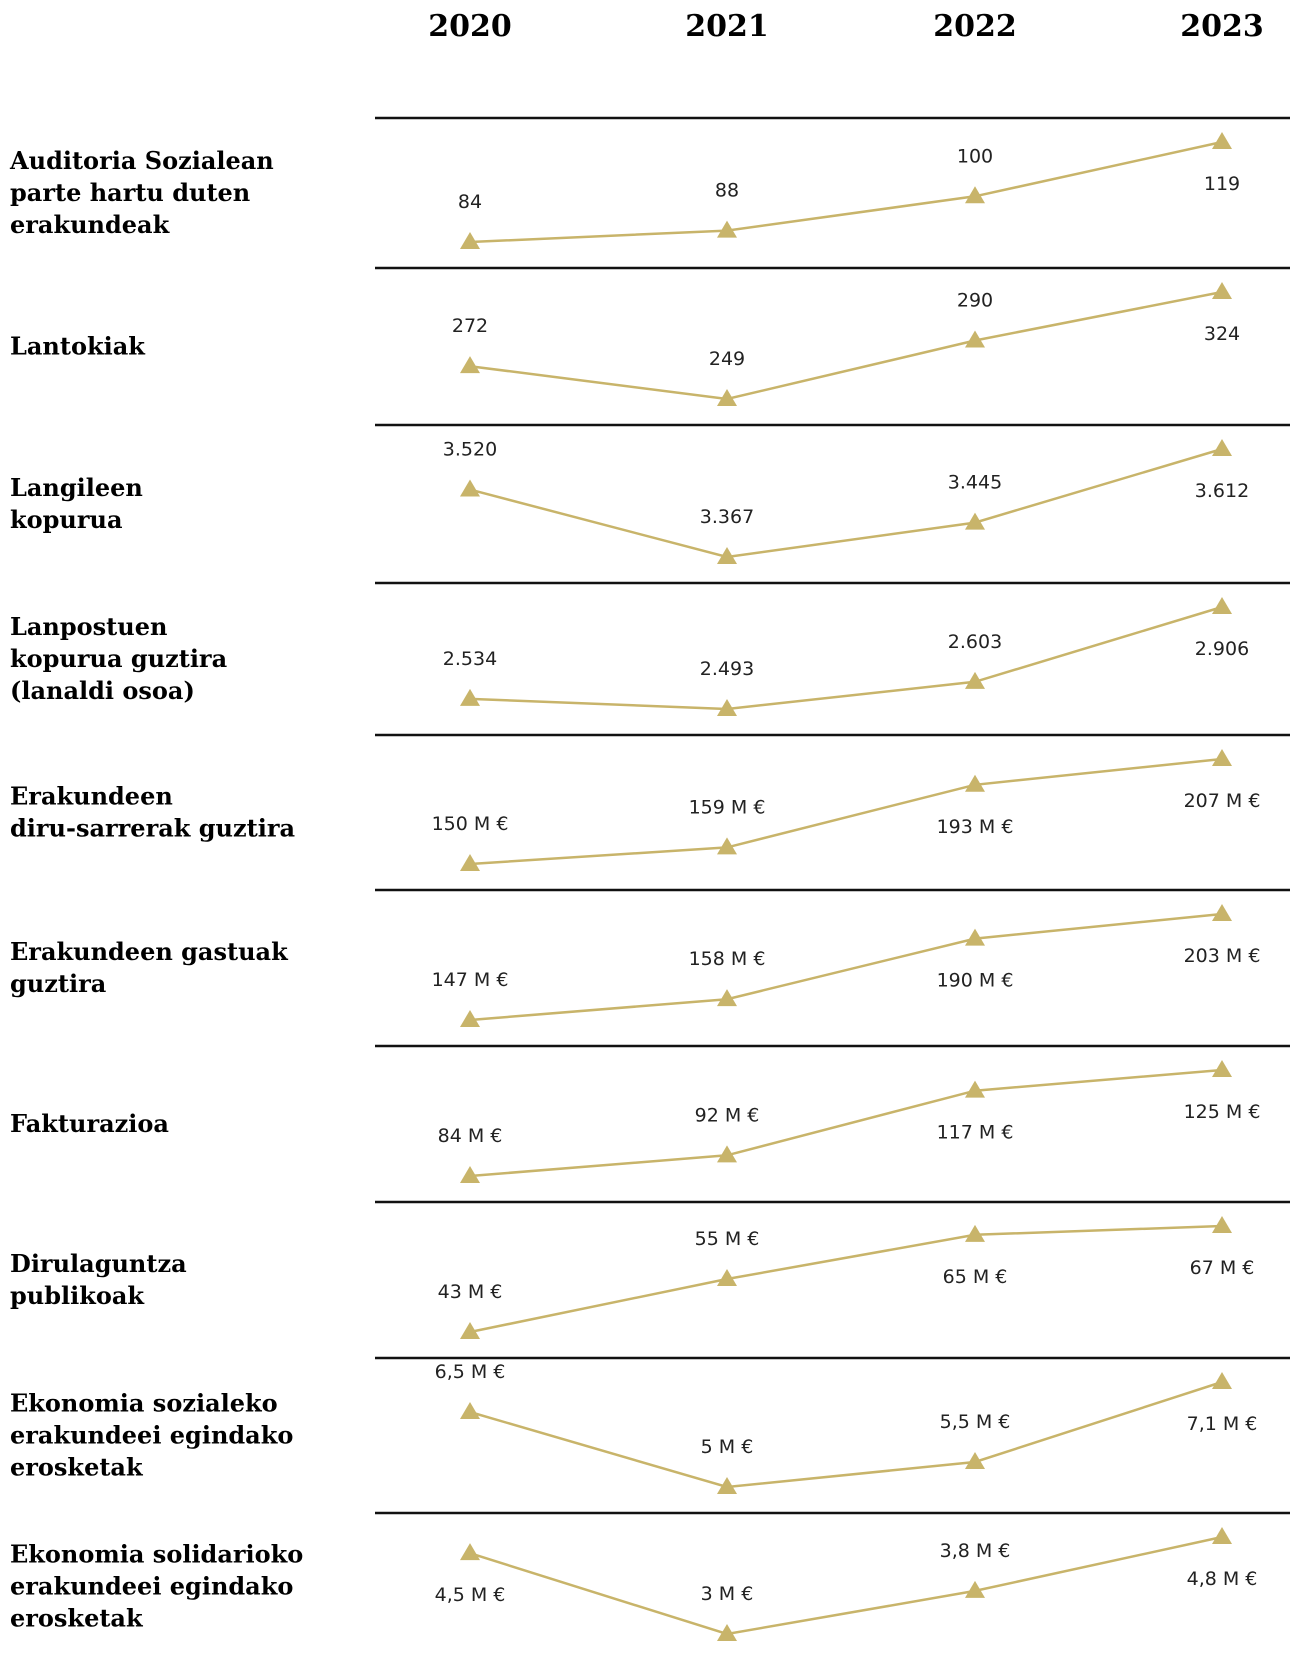 This screenshot has height=1675, width=1305. What do you see at coordinates (975, 1551) in the screenshot?
I see `value-label: 3,8 M €` at bounding box center [975, 1551].